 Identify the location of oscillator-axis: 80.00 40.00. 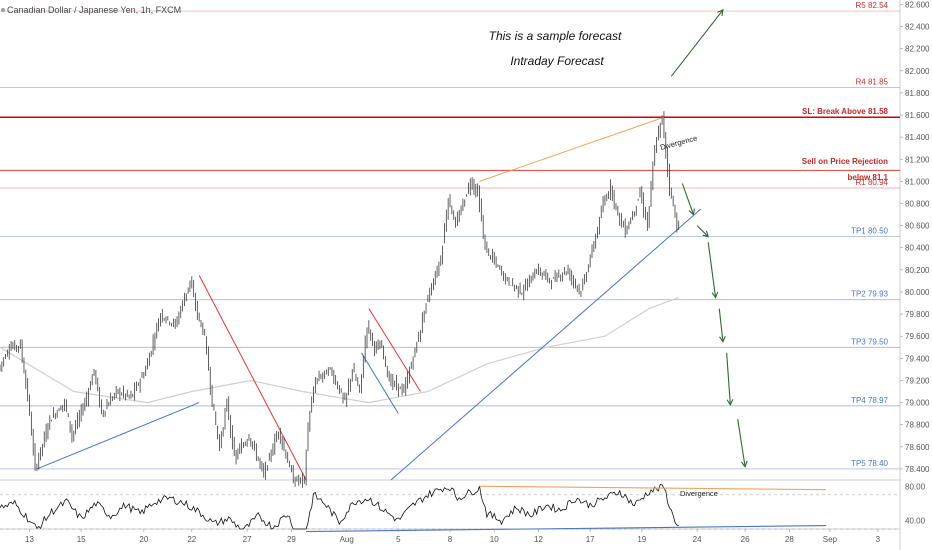
(915, 503).